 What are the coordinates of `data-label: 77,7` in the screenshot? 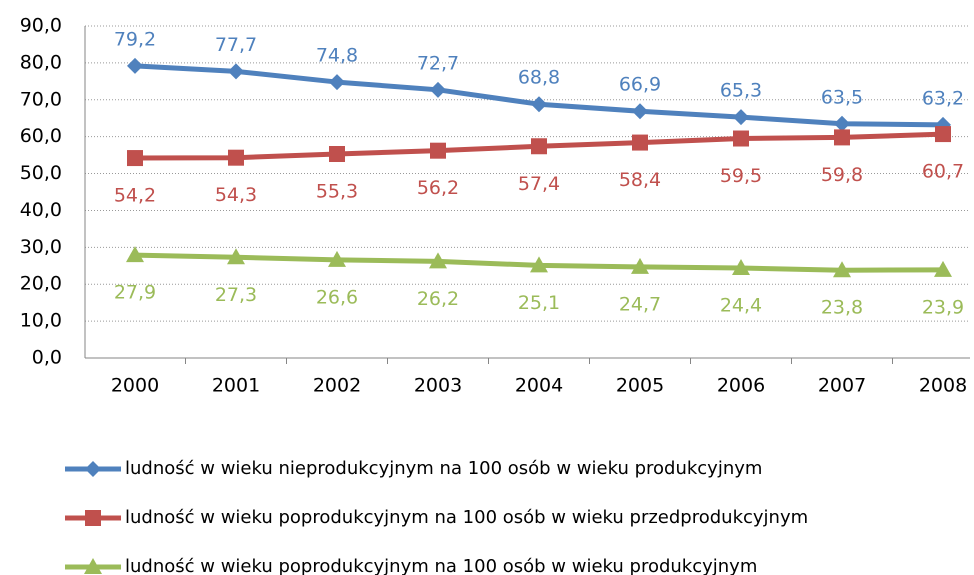 It's located at (236, 45).